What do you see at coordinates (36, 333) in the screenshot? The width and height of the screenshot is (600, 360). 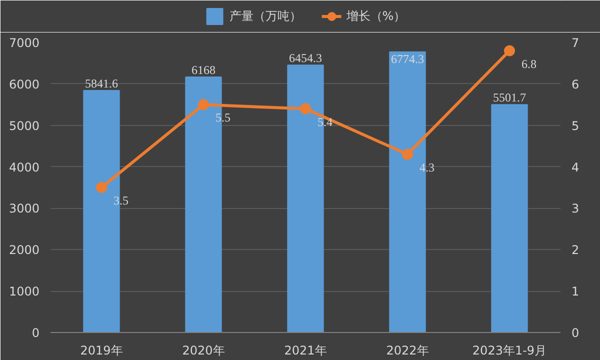 I see `y-tick-label: 0` at bounding box center [36, 333].